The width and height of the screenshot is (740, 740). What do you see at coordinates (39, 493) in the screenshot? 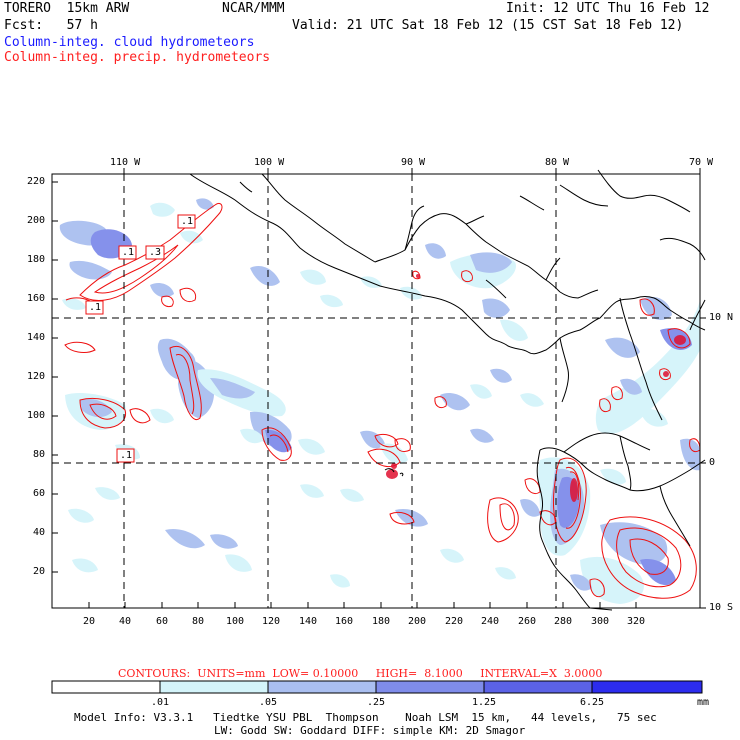
I see `y-tick-label: 60` at bounding box center [39, 493].